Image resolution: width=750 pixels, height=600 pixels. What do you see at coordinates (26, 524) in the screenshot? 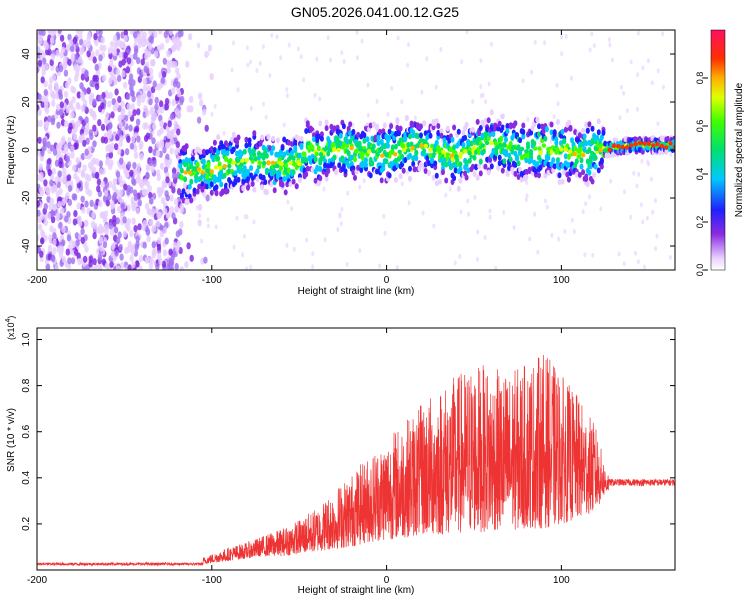
I see `y-tick-label: 0.2` at bounding box center [26, 524].